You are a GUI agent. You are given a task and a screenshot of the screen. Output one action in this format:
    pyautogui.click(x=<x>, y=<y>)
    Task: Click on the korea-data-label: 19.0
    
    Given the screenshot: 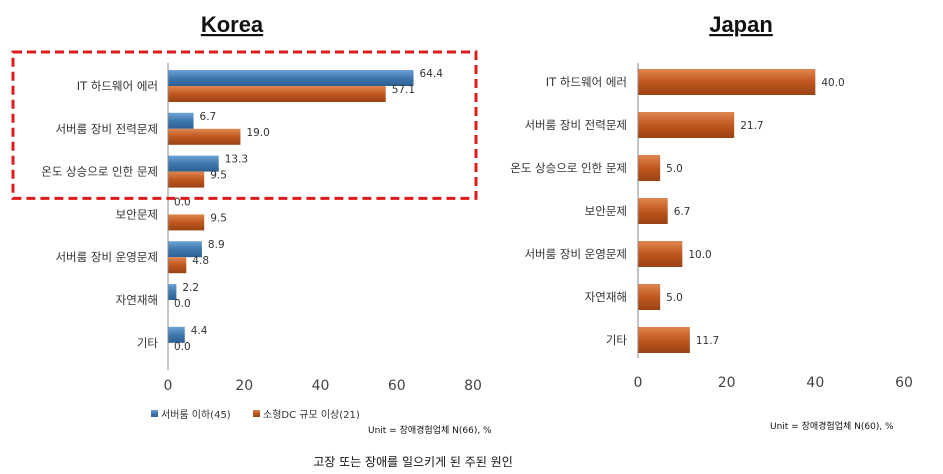 What is the action you would take?
    pyautogui.click(x=257, y=133)
    